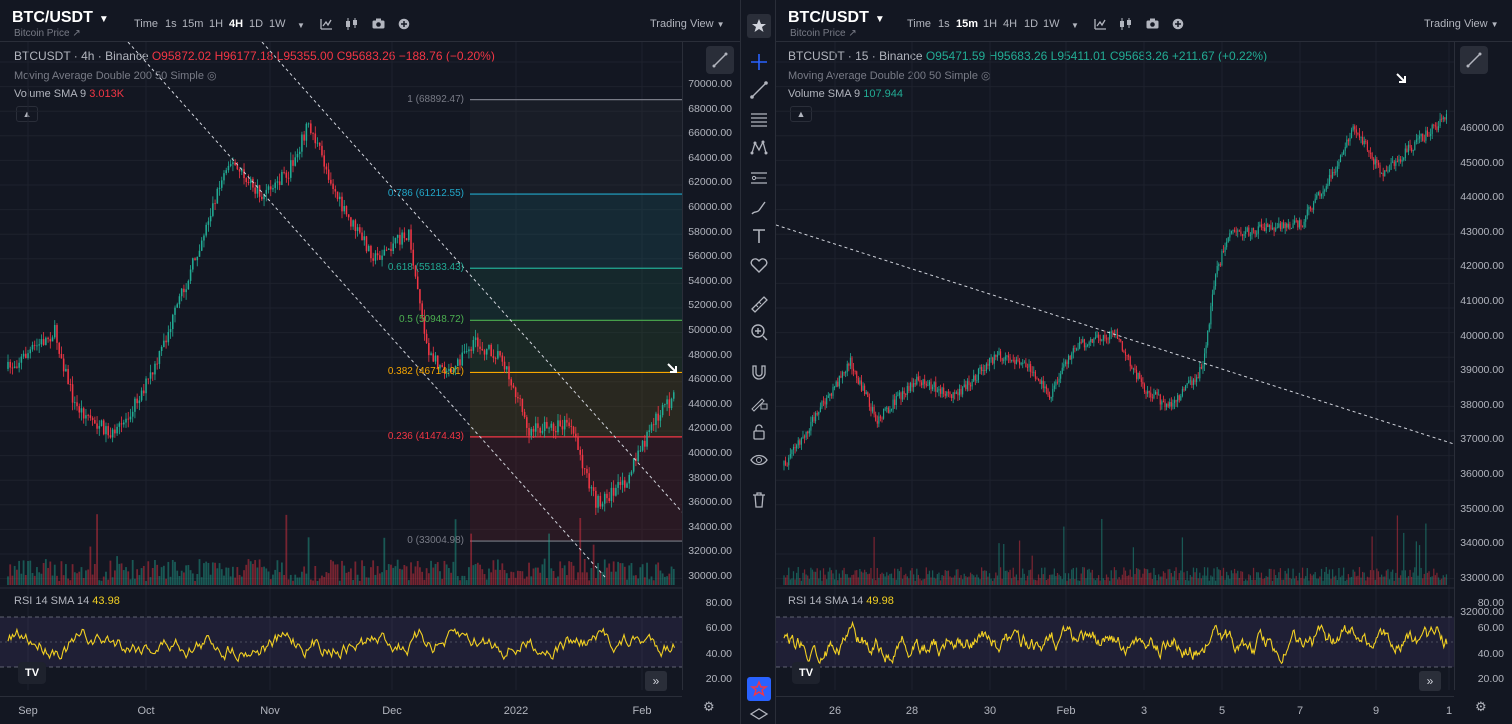  I want to click on left-subtitle: Bitcoin Price ↗, so click(47, 33).